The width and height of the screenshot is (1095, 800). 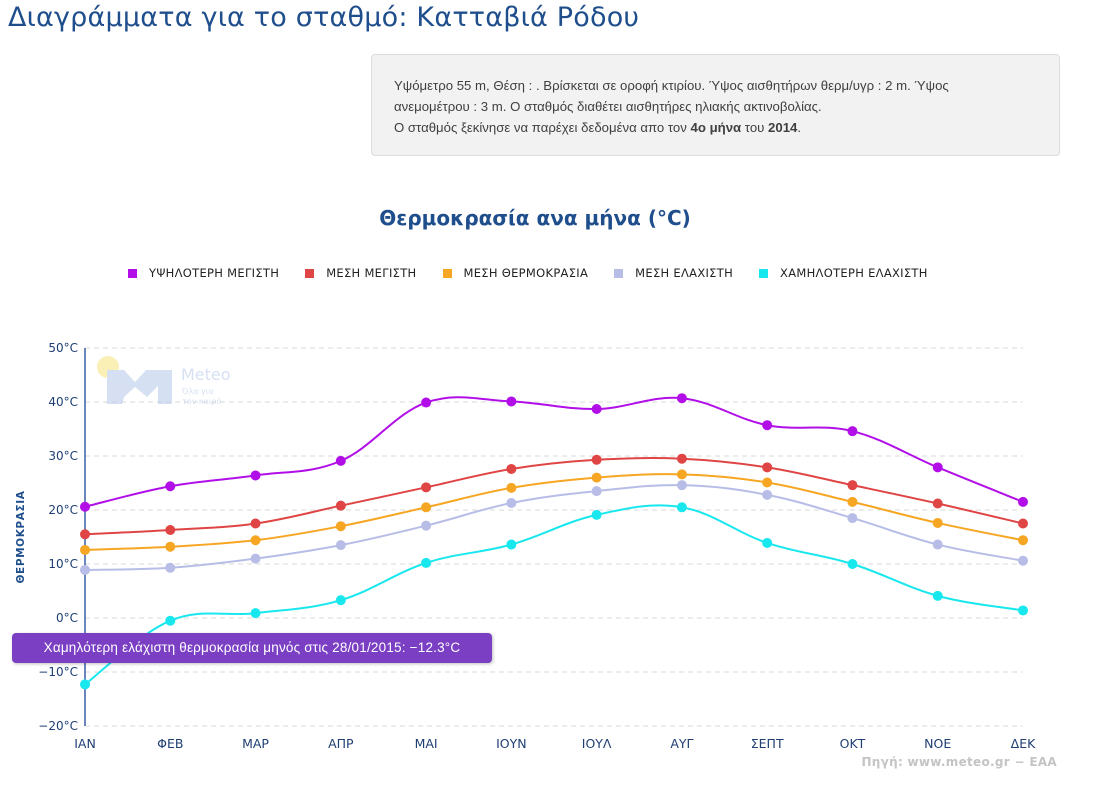 I want to click on x-tick-label: ΑΠΡ, so click(x=341, y=743).